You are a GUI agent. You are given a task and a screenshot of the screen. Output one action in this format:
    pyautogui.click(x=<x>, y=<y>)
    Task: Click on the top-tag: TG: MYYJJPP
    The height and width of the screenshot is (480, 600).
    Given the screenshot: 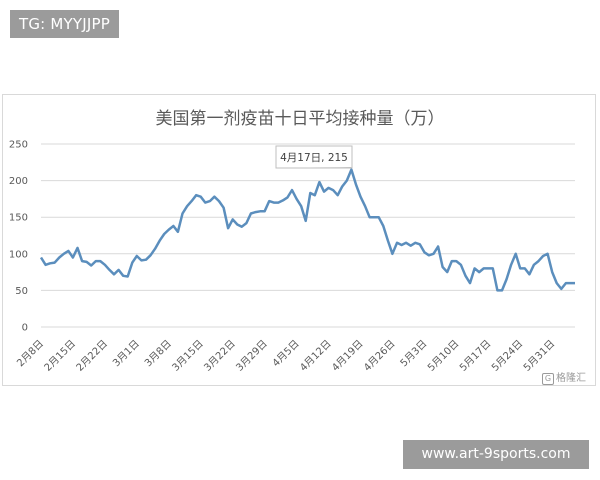 What is the action you would take?
    pyautogui.click(x=65, y=24)
    